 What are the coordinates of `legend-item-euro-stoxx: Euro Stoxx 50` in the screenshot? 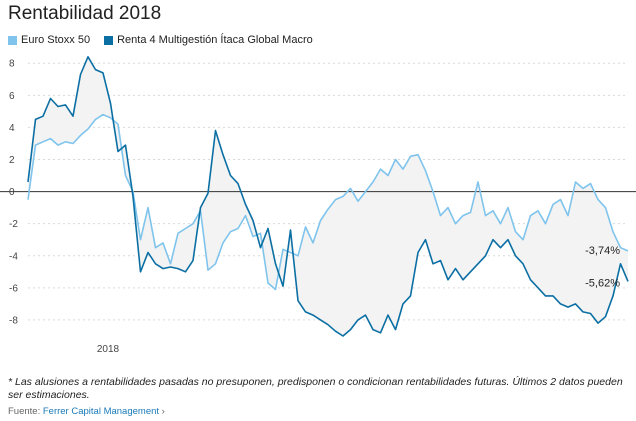 It's located at (49, 40).